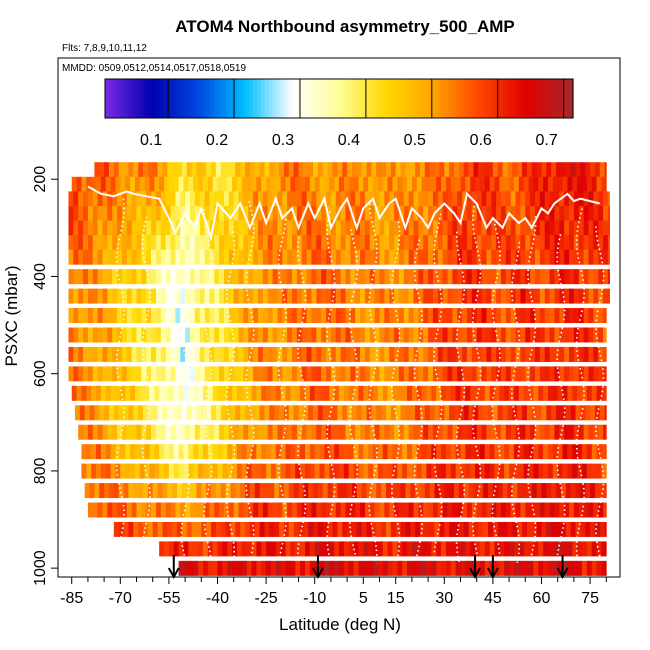 This screenshot has width=650, height=650. Describe the element at coordinates (302, 397) in the screenshot. I see `dotted-profile` at that location.